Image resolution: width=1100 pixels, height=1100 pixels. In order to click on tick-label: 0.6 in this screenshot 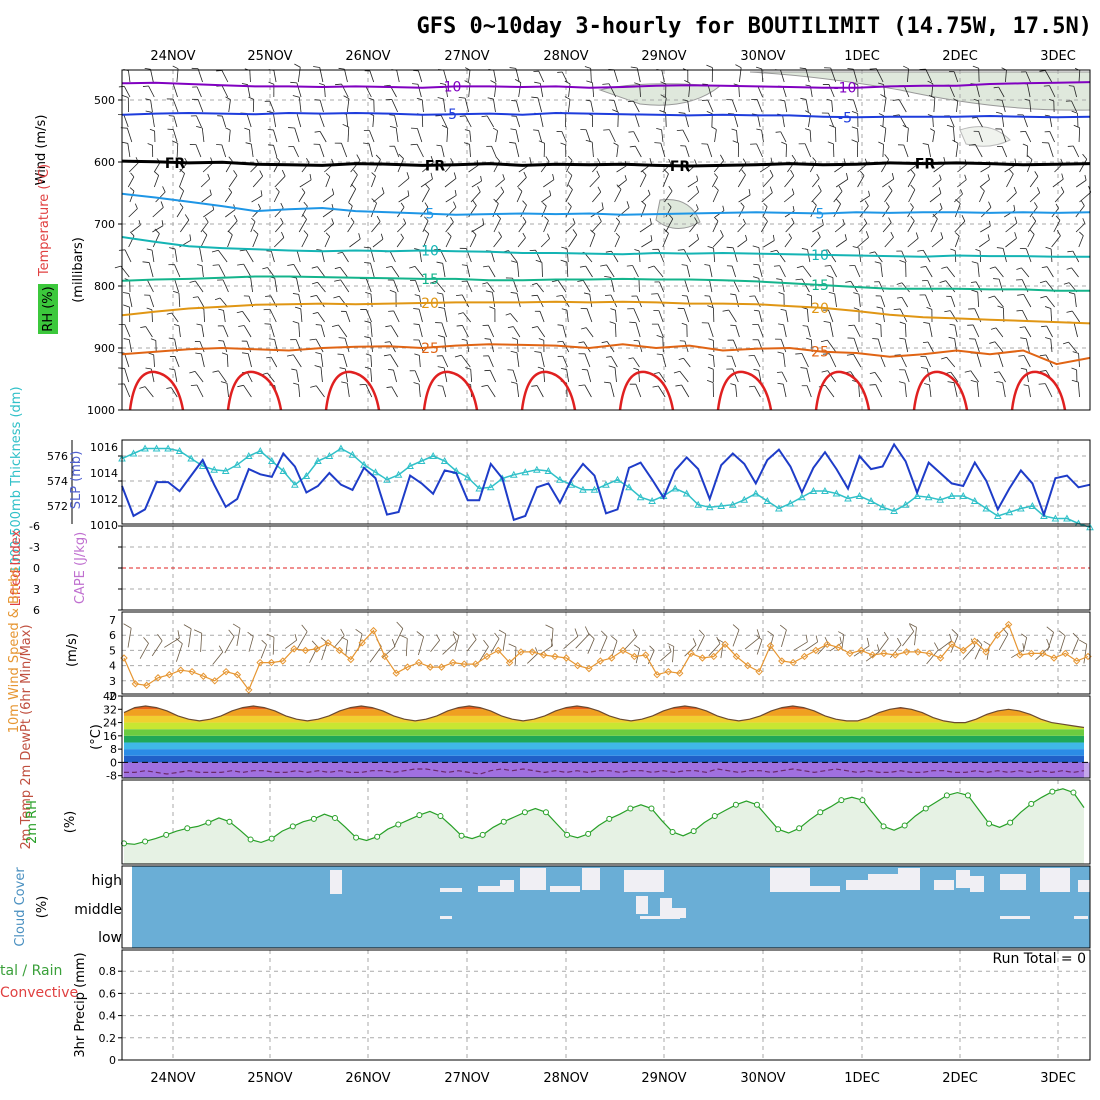, I will do `click(108, 993)`.